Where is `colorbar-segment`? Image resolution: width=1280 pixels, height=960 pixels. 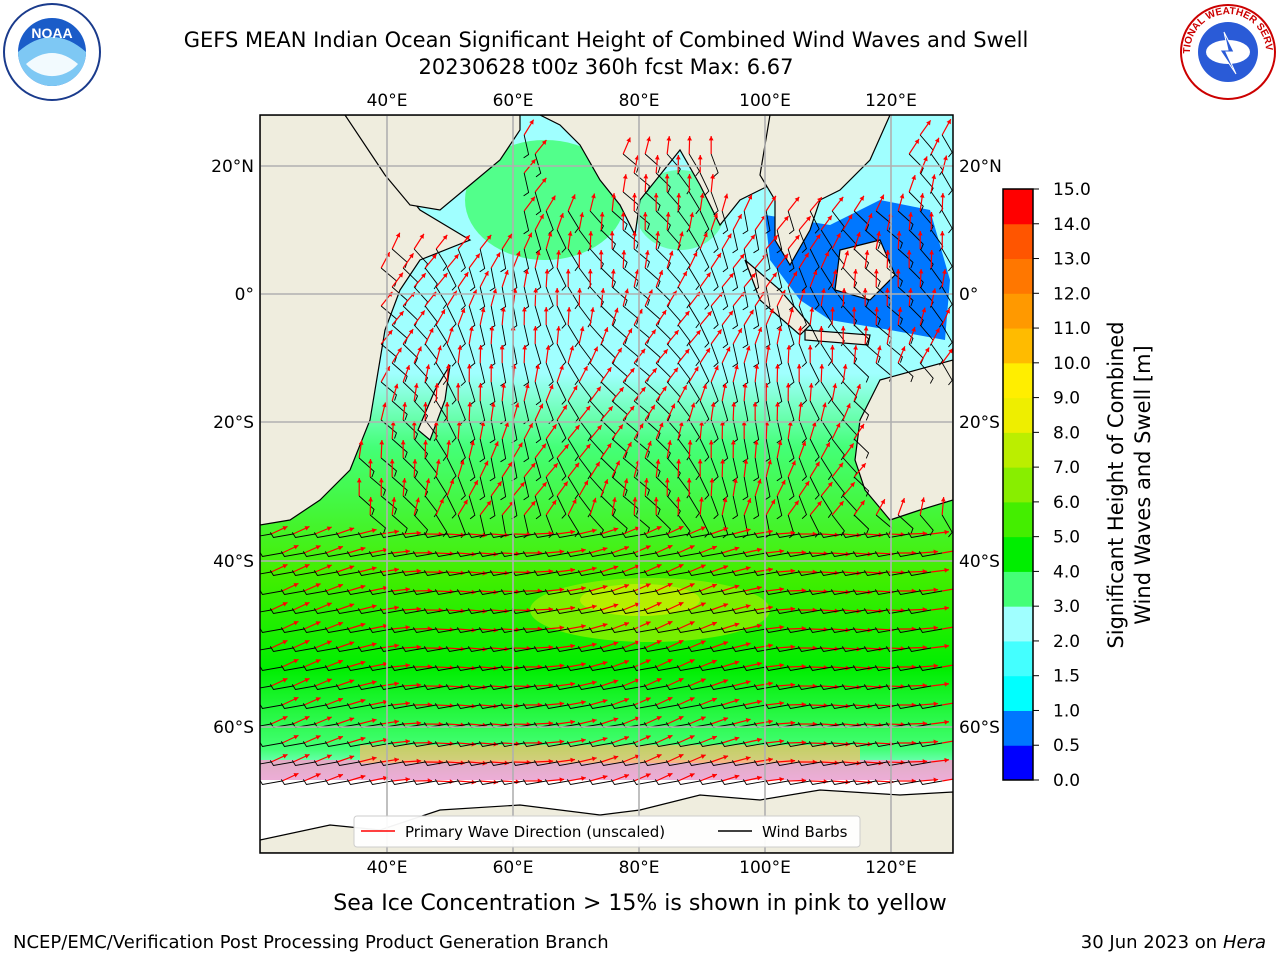 colorbar-segment is located at coordinates (1018, 207).